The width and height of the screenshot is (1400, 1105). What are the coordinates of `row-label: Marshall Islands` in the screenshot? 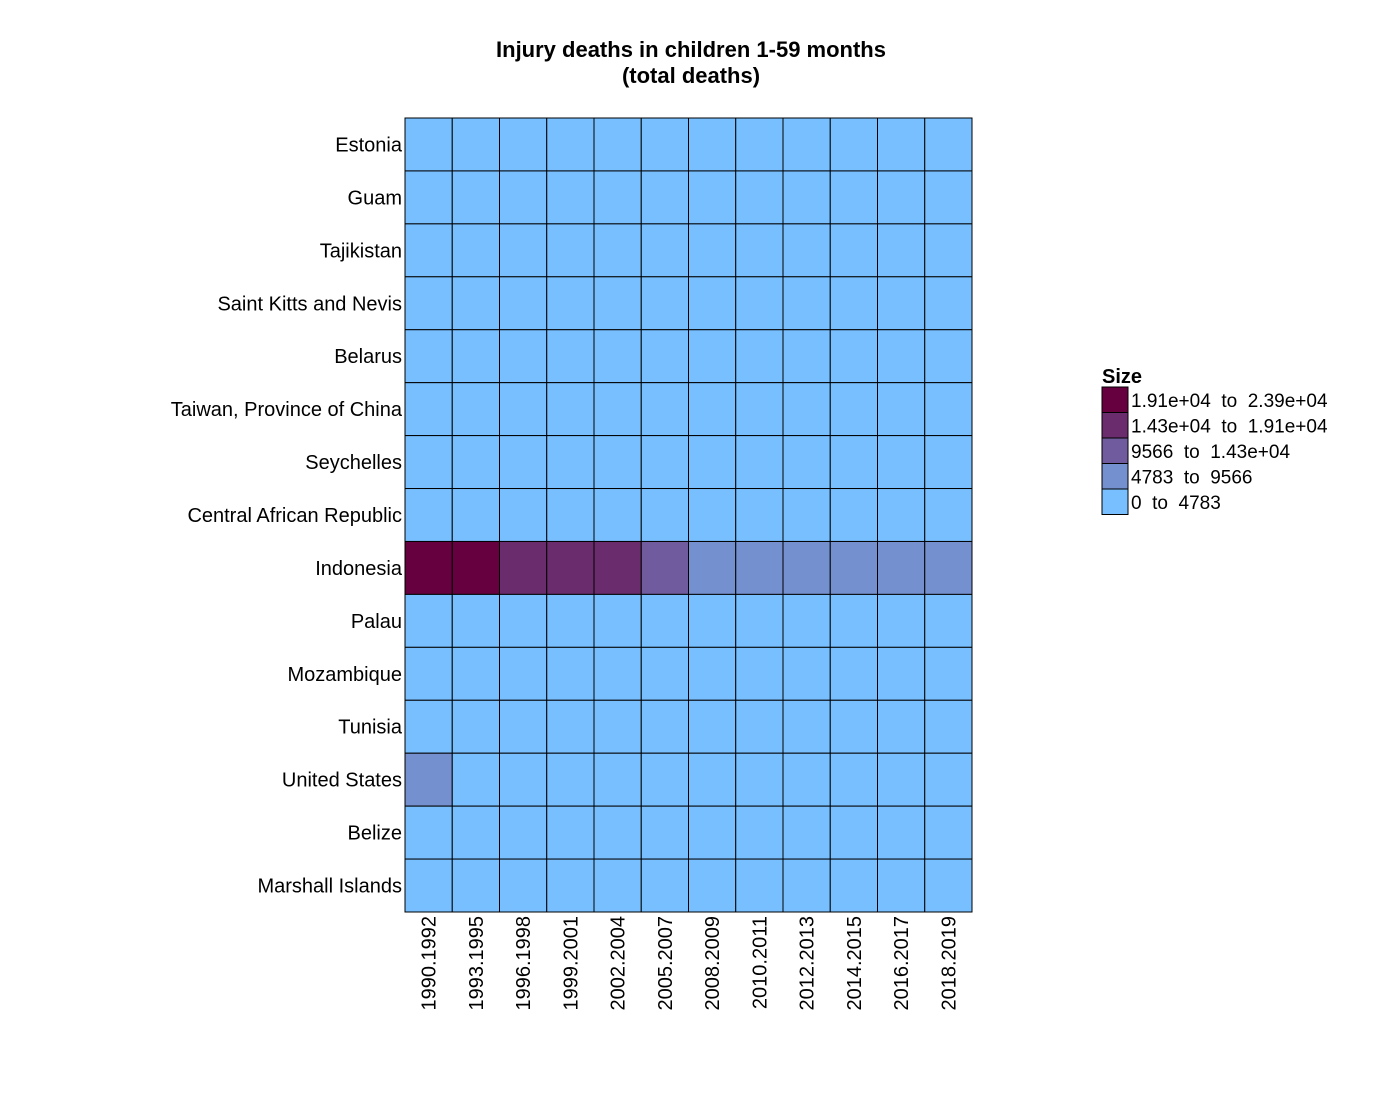 It's located at (329, 887).